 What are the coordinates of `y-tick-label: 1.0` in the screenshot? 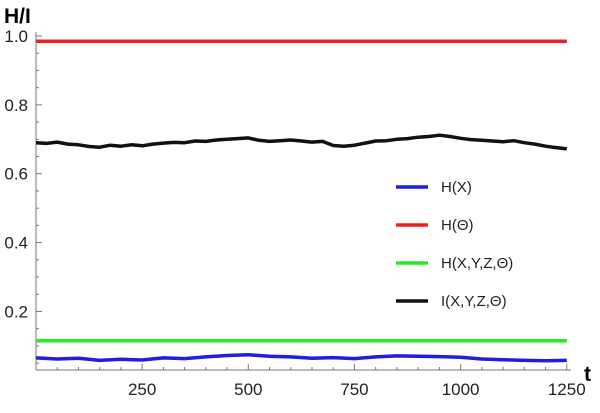 It's located at (16, 36).